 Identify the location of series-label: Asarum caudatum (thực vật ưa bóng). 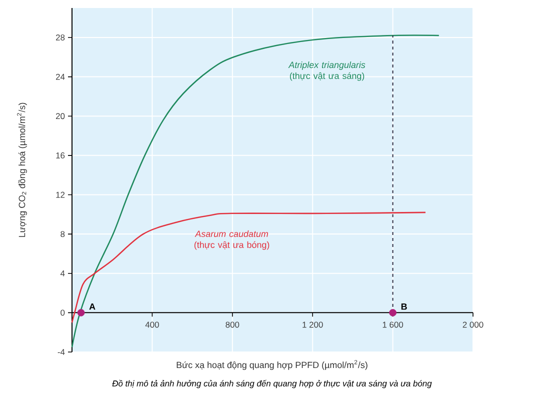
(232, 240).